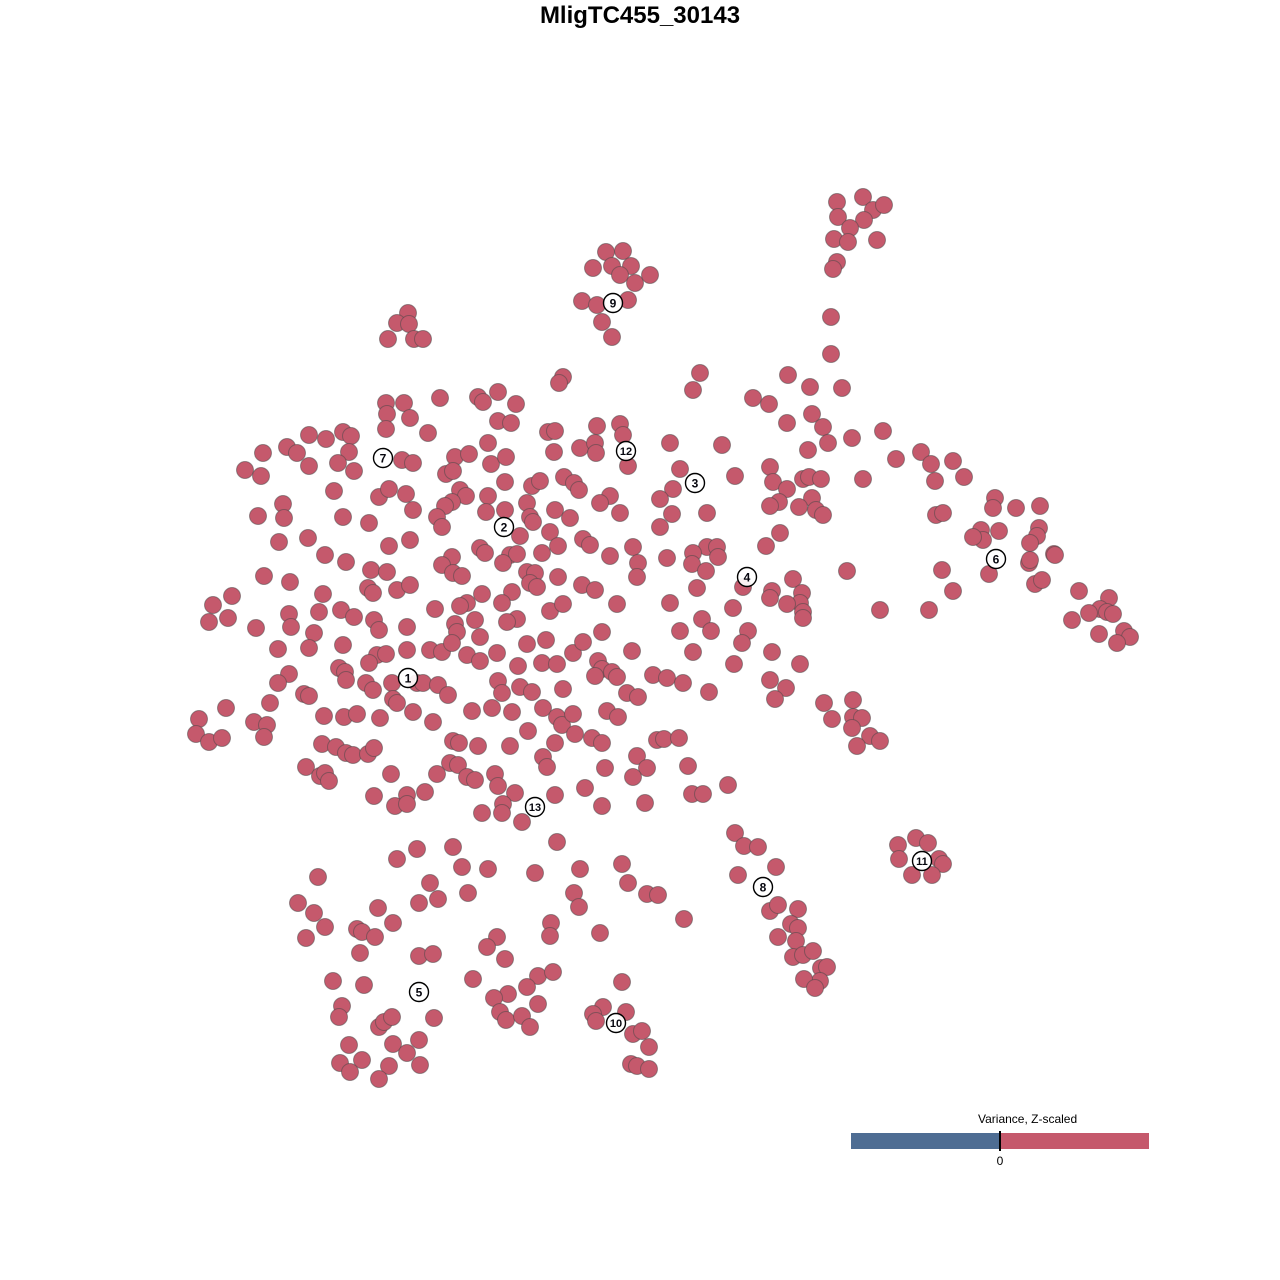 The width and height of the screenshot is (1280, 1280). What do you see at coordinates (922, 862) in the screenshot?
I see `cluster-label-text: 11` at bounding box center [922, 862].